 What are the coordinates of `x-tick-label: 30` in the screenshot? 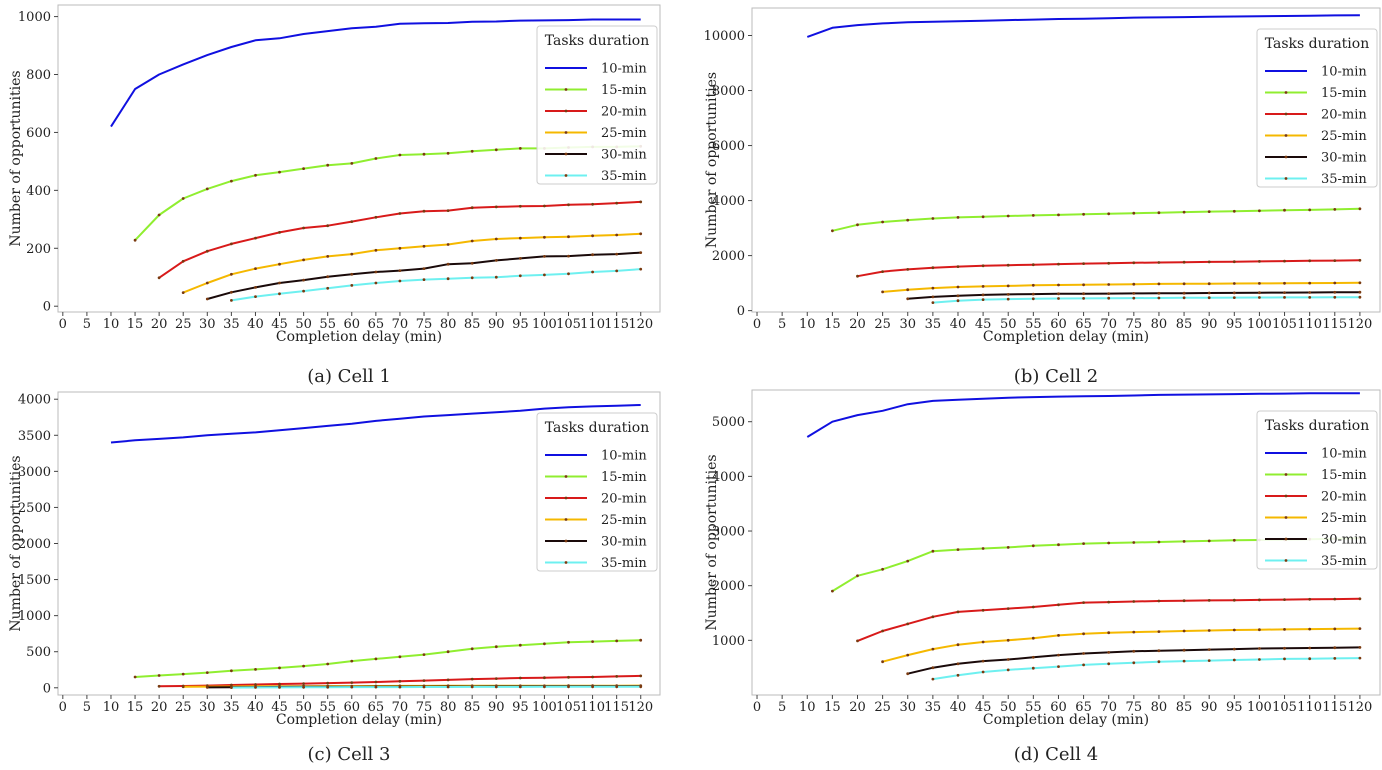 It's located at (907, 324).